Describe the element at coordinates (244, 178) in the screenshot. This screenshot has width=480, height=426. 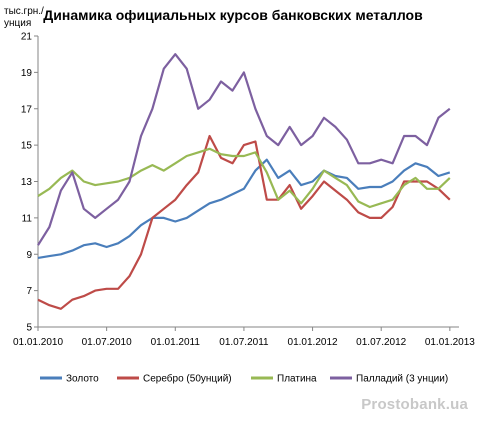
I see `series-line` at that location.